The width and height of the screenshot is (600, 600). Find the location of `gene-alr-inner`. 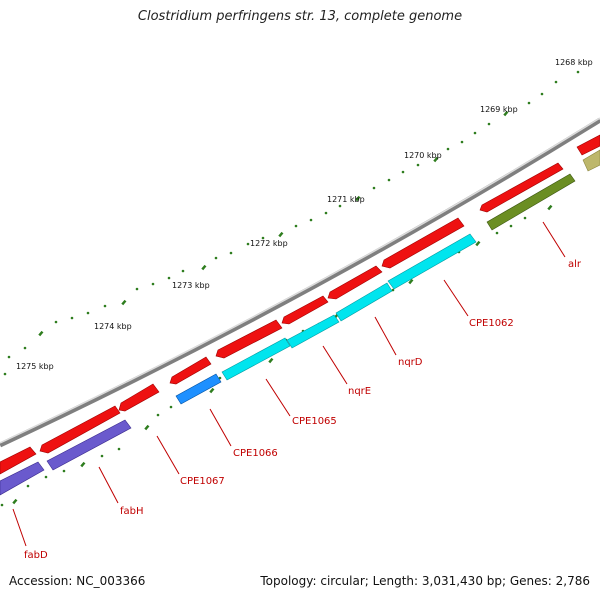

gene-alr-inner is located at coordinates (531, 202).